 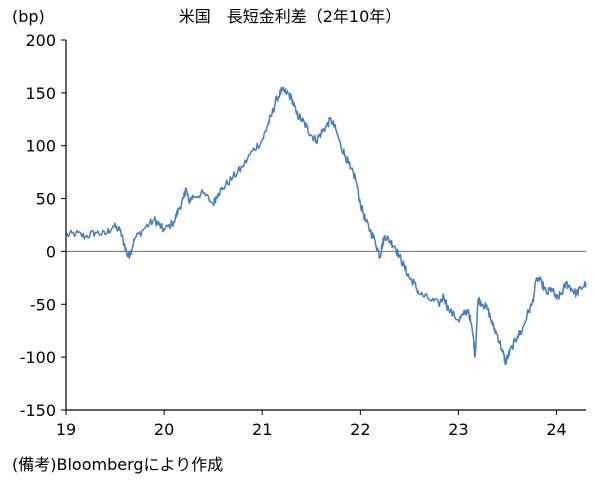 What do you see at coordinates (38, 357) in the screenshot?
I see `y-tick-label: -100` at bounding box center [38, 357].